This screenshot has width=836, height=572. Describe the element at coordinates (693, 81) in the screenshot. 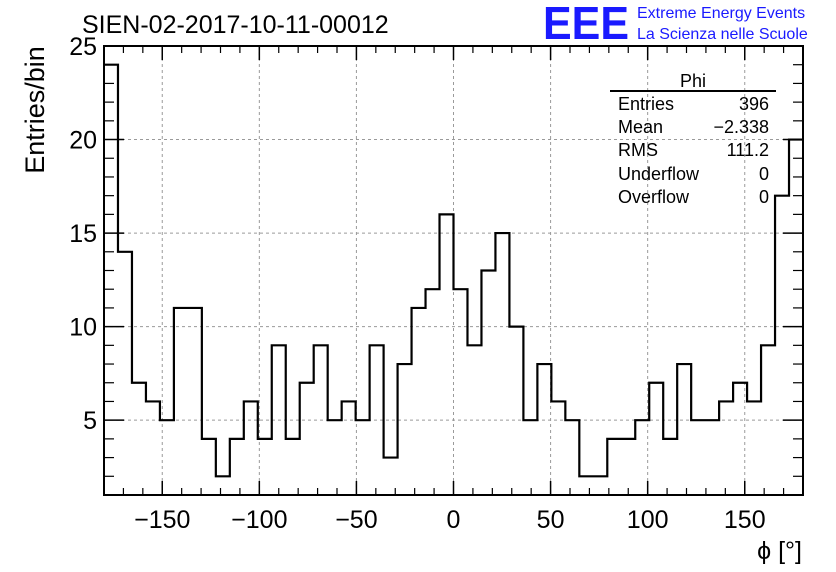

I see `stats-title: Phi` at that location.